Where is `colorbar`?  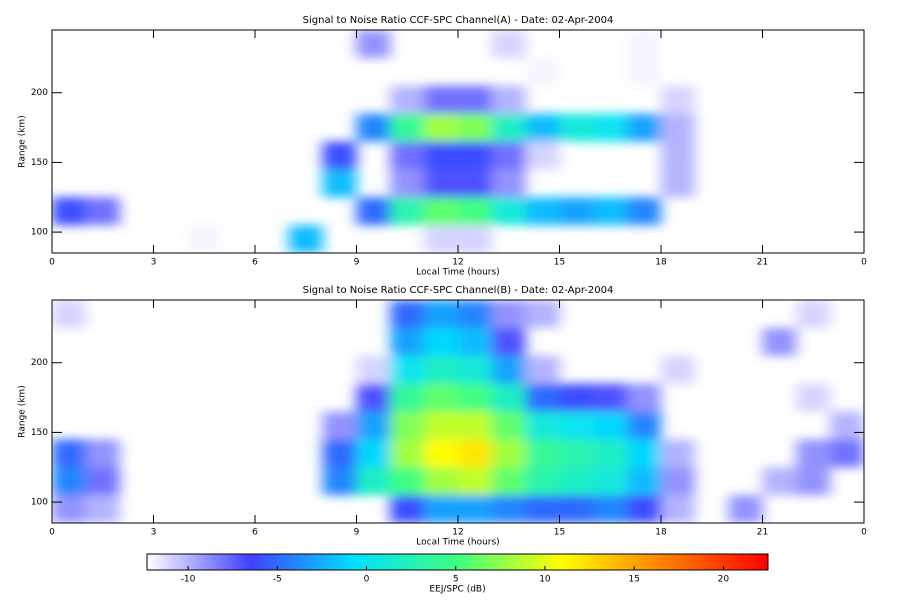 colorbar is located at coordinates (457, 562).